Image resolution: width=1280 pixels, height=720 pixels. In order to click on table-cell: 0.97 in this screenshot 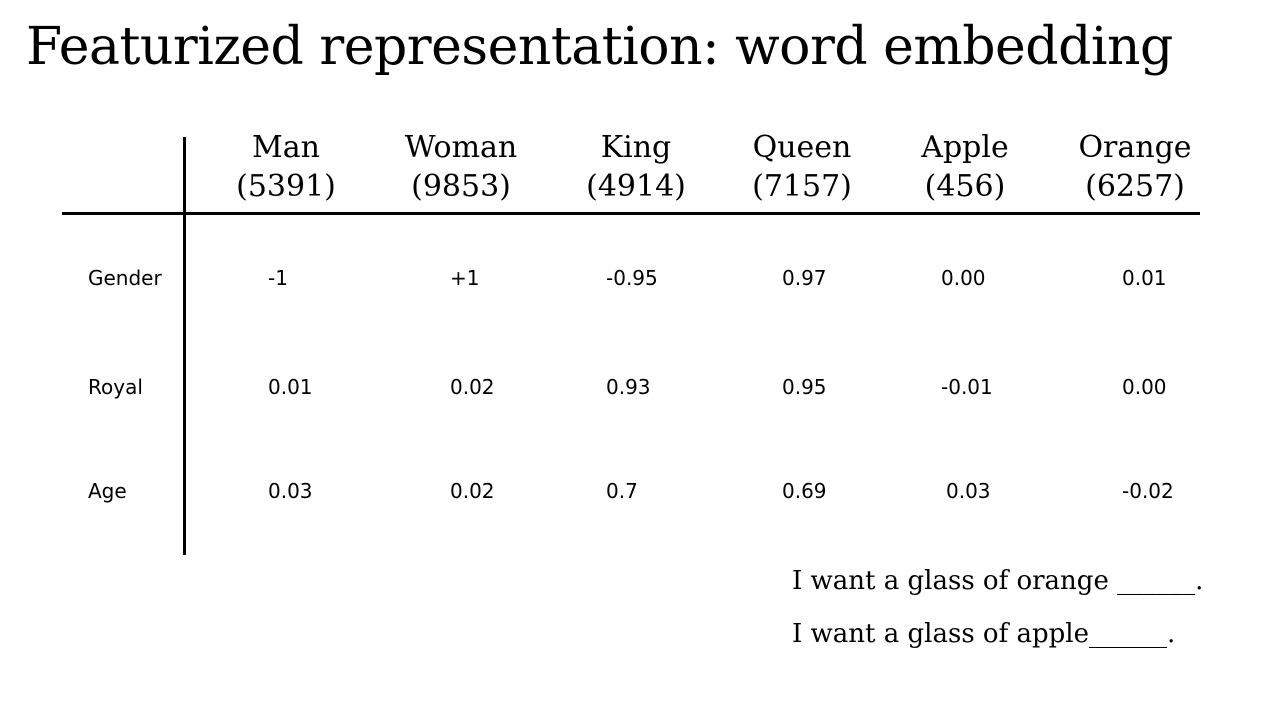, I will do `click(804, 278)`.